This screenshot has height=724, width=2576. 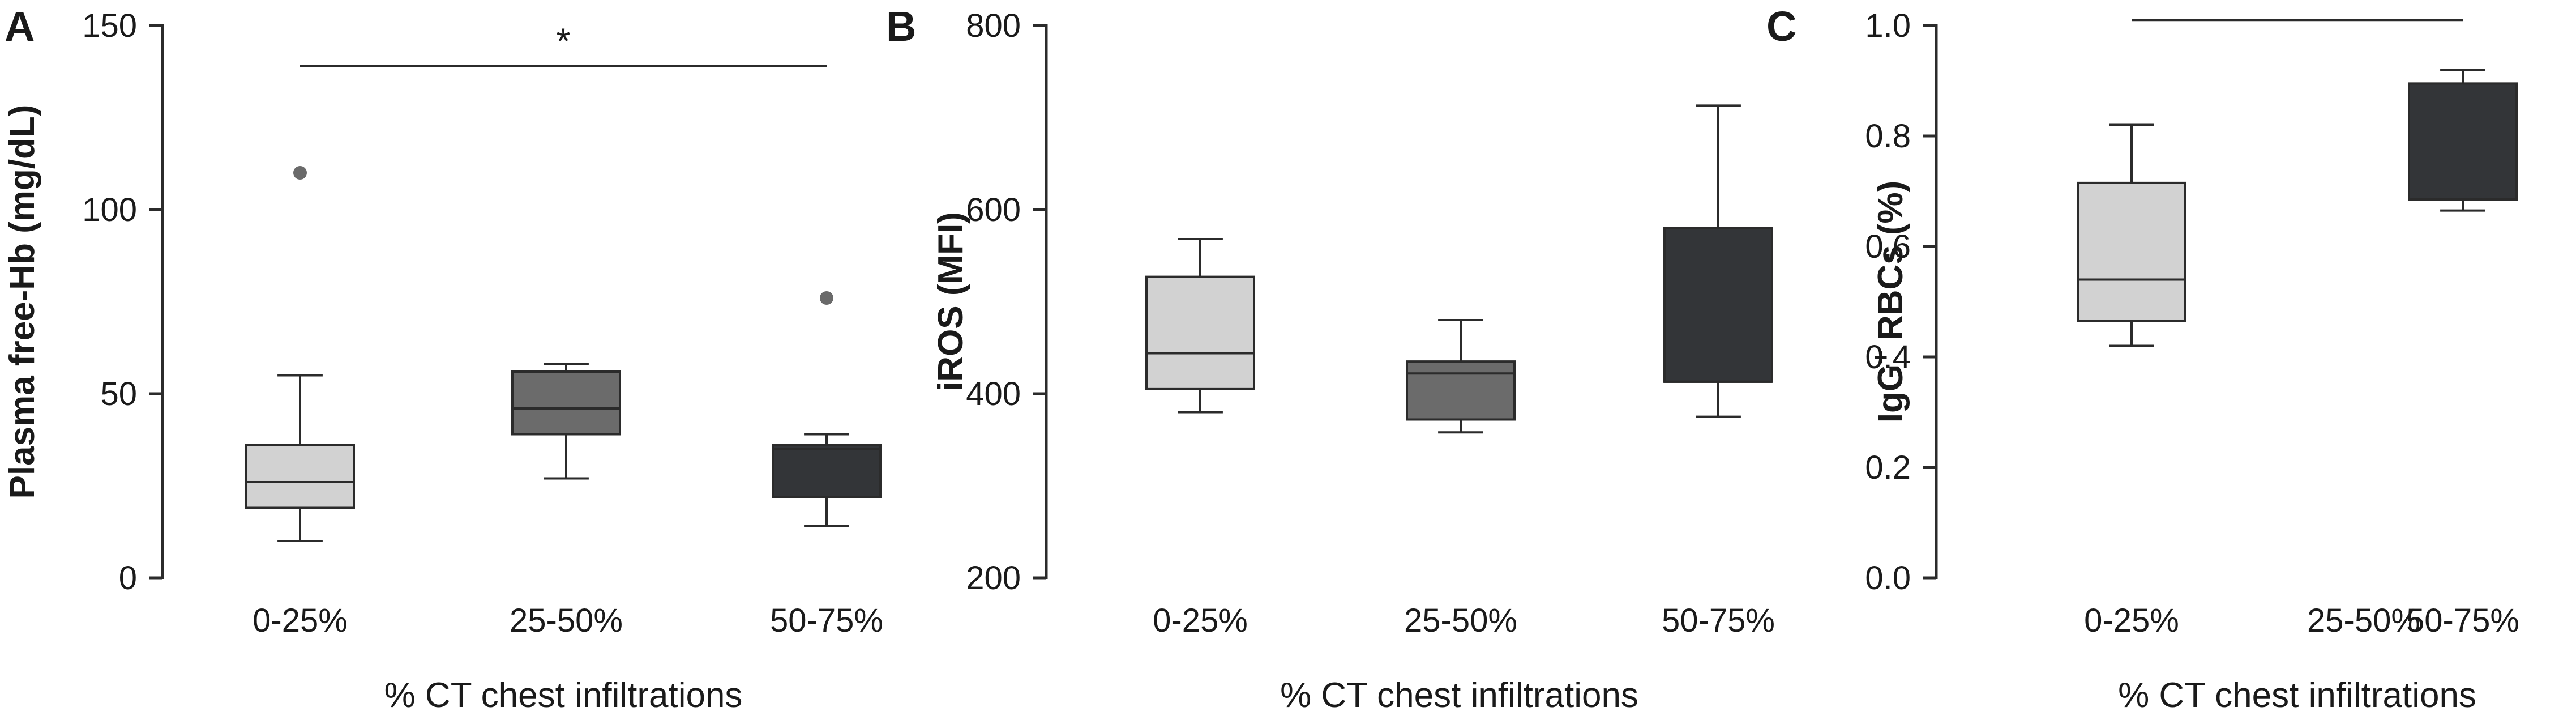 I want to click on y-axis-label: iROS (MFI), so click(x=950, y=301).